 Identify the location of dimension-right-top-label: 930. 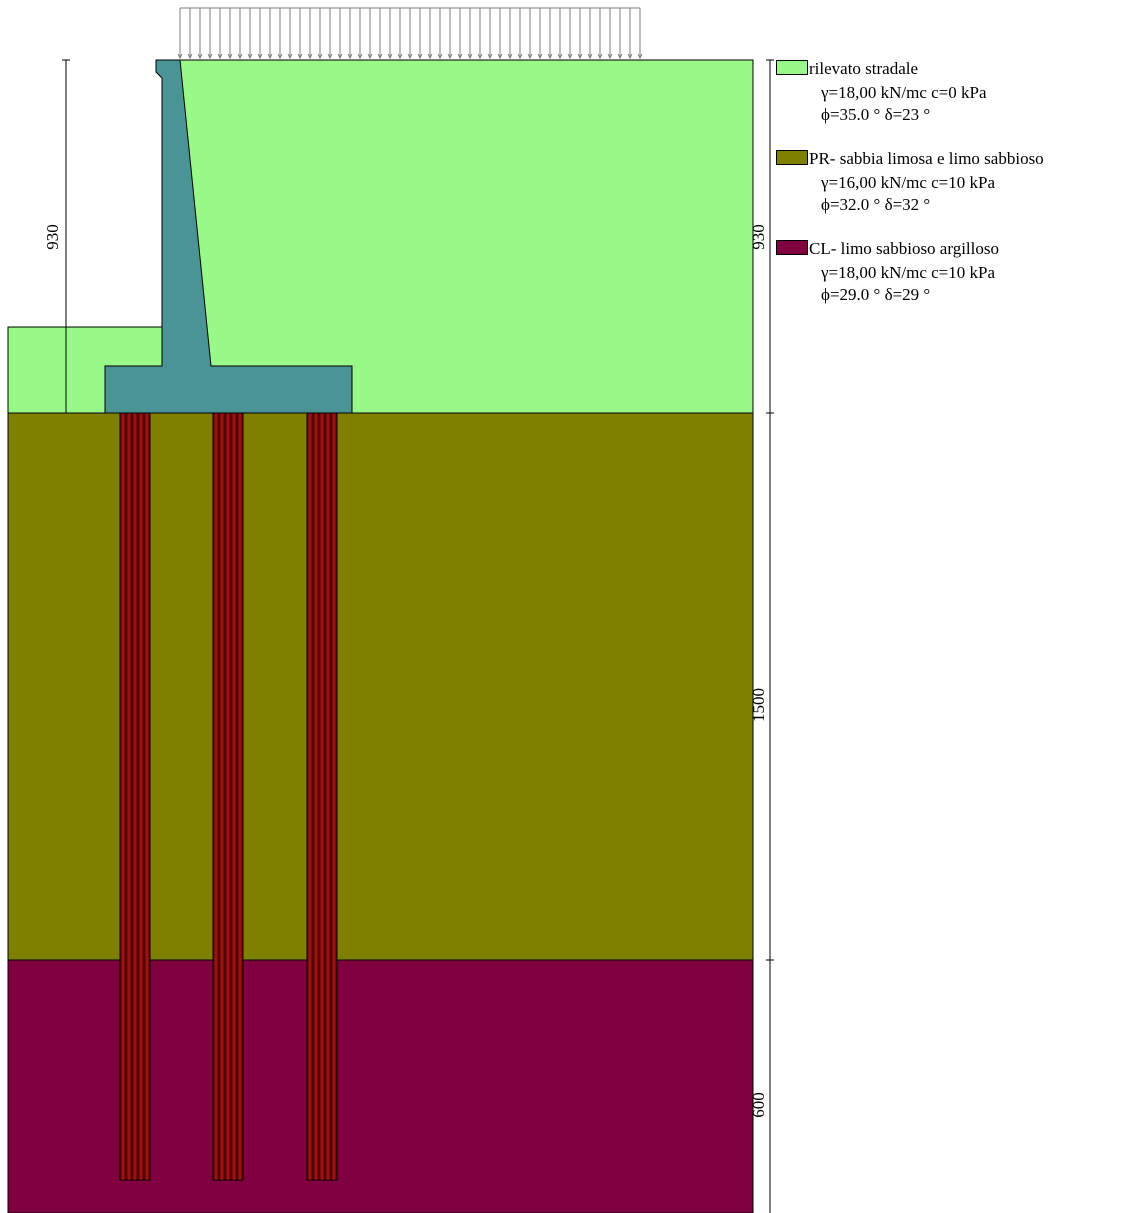
(758, 237).